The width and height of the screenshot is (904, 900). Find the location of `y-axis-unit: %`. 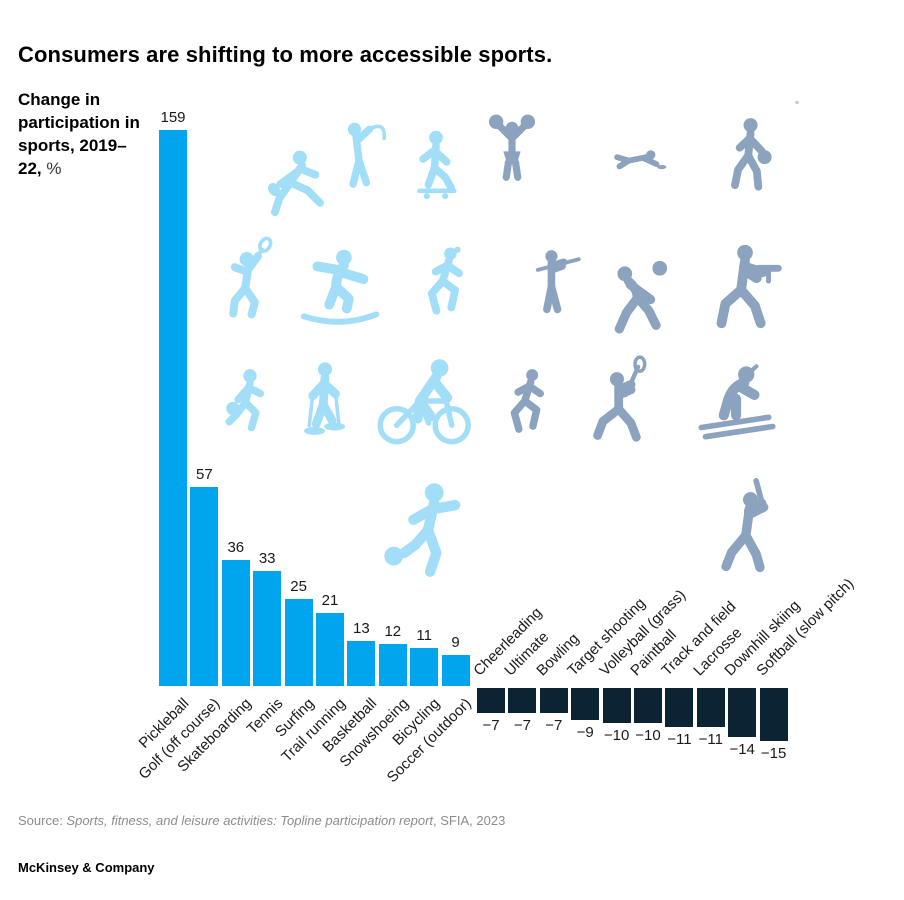

y-axis-unit: % is located at coordinates (51, 168).